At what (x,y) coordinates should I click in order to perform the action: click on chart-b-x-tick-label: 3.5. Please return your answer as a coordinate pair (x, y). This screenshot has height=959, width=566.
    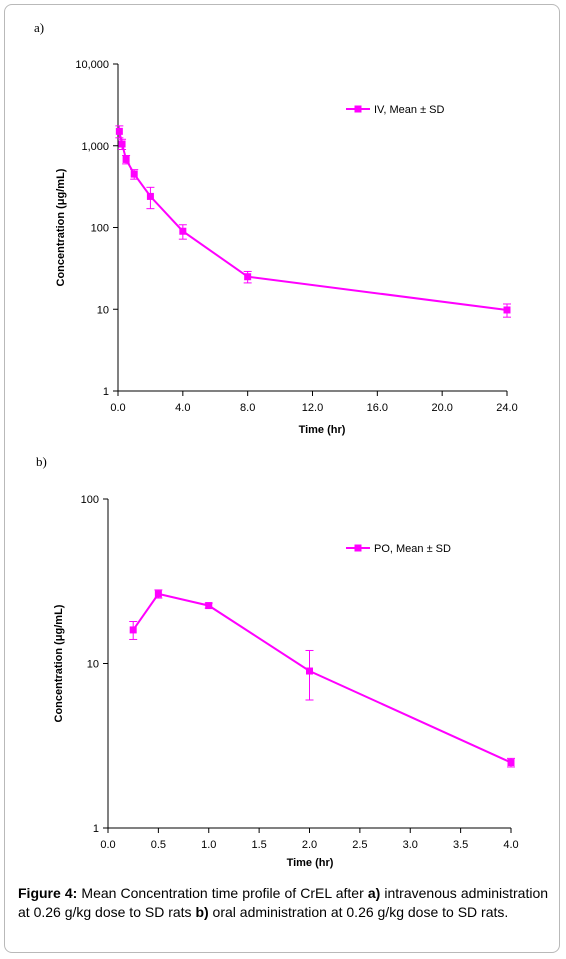
    Looking at the image, I should click on (460, 845).